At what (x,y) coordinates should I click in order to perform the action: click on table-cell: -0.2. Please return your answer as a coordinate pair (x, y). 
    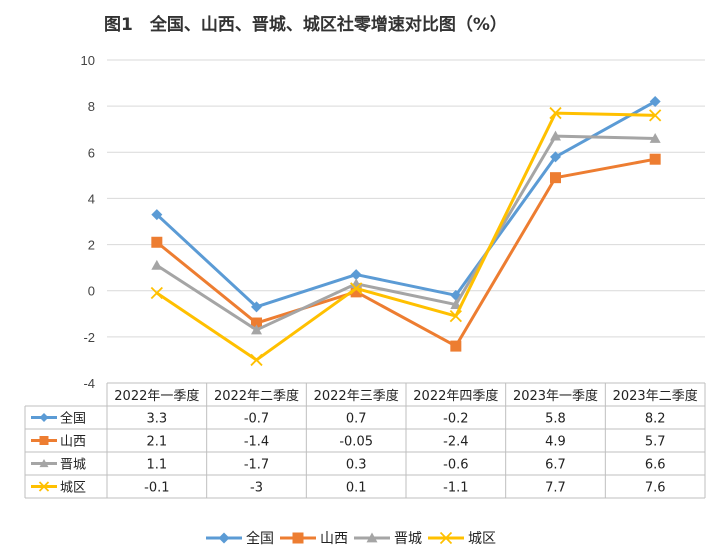
    Looking at the image, I should click on (455, 419).